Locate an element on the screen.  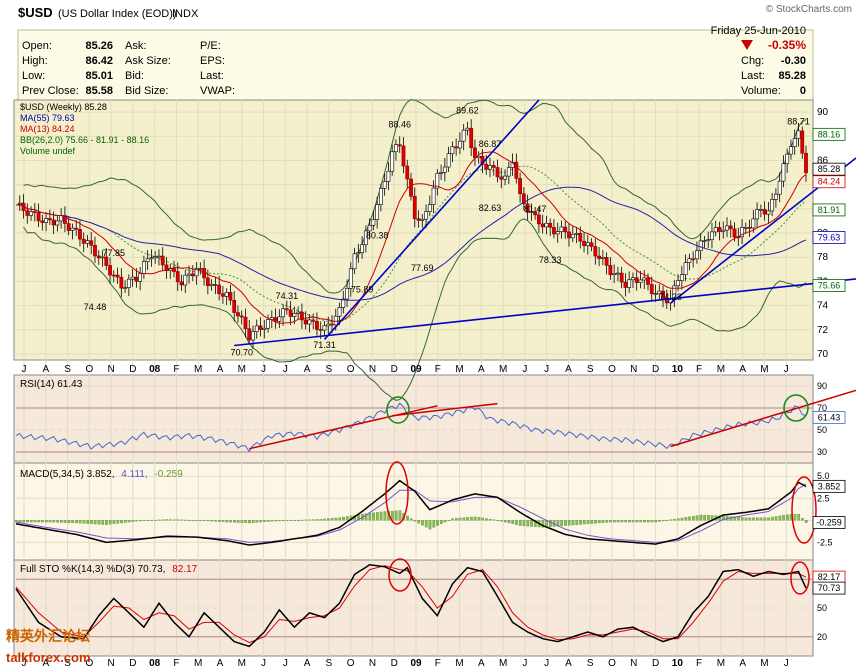
price-annotation: 74.23 is located at coordinates (670, 297).